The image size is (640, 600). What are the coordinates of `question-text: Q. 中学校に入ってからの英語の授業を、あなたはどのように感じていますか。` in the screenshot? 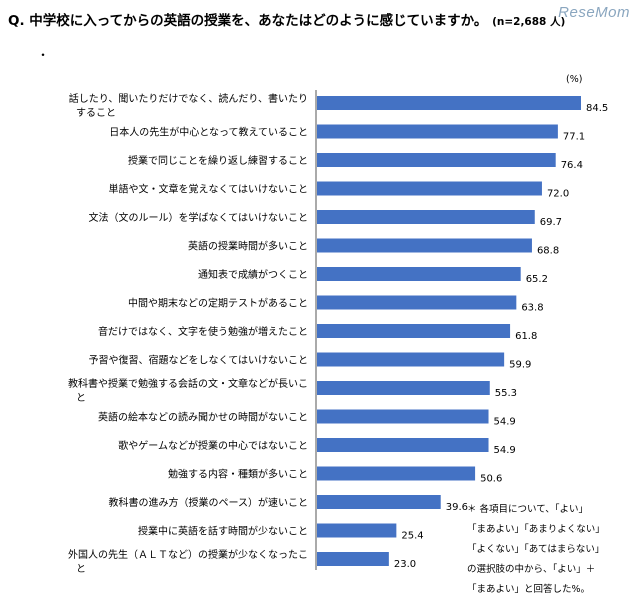 It's located at (248, 21).